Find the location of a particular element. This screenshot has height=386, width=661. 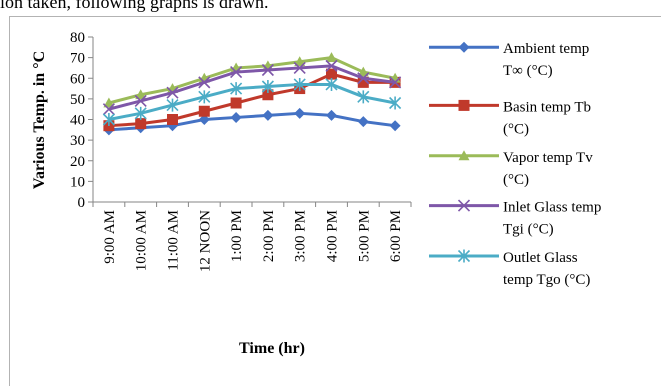

y-tick-labels: 0 10 20 30 40 50 60 70 80 is located at coordinates (77, 120).